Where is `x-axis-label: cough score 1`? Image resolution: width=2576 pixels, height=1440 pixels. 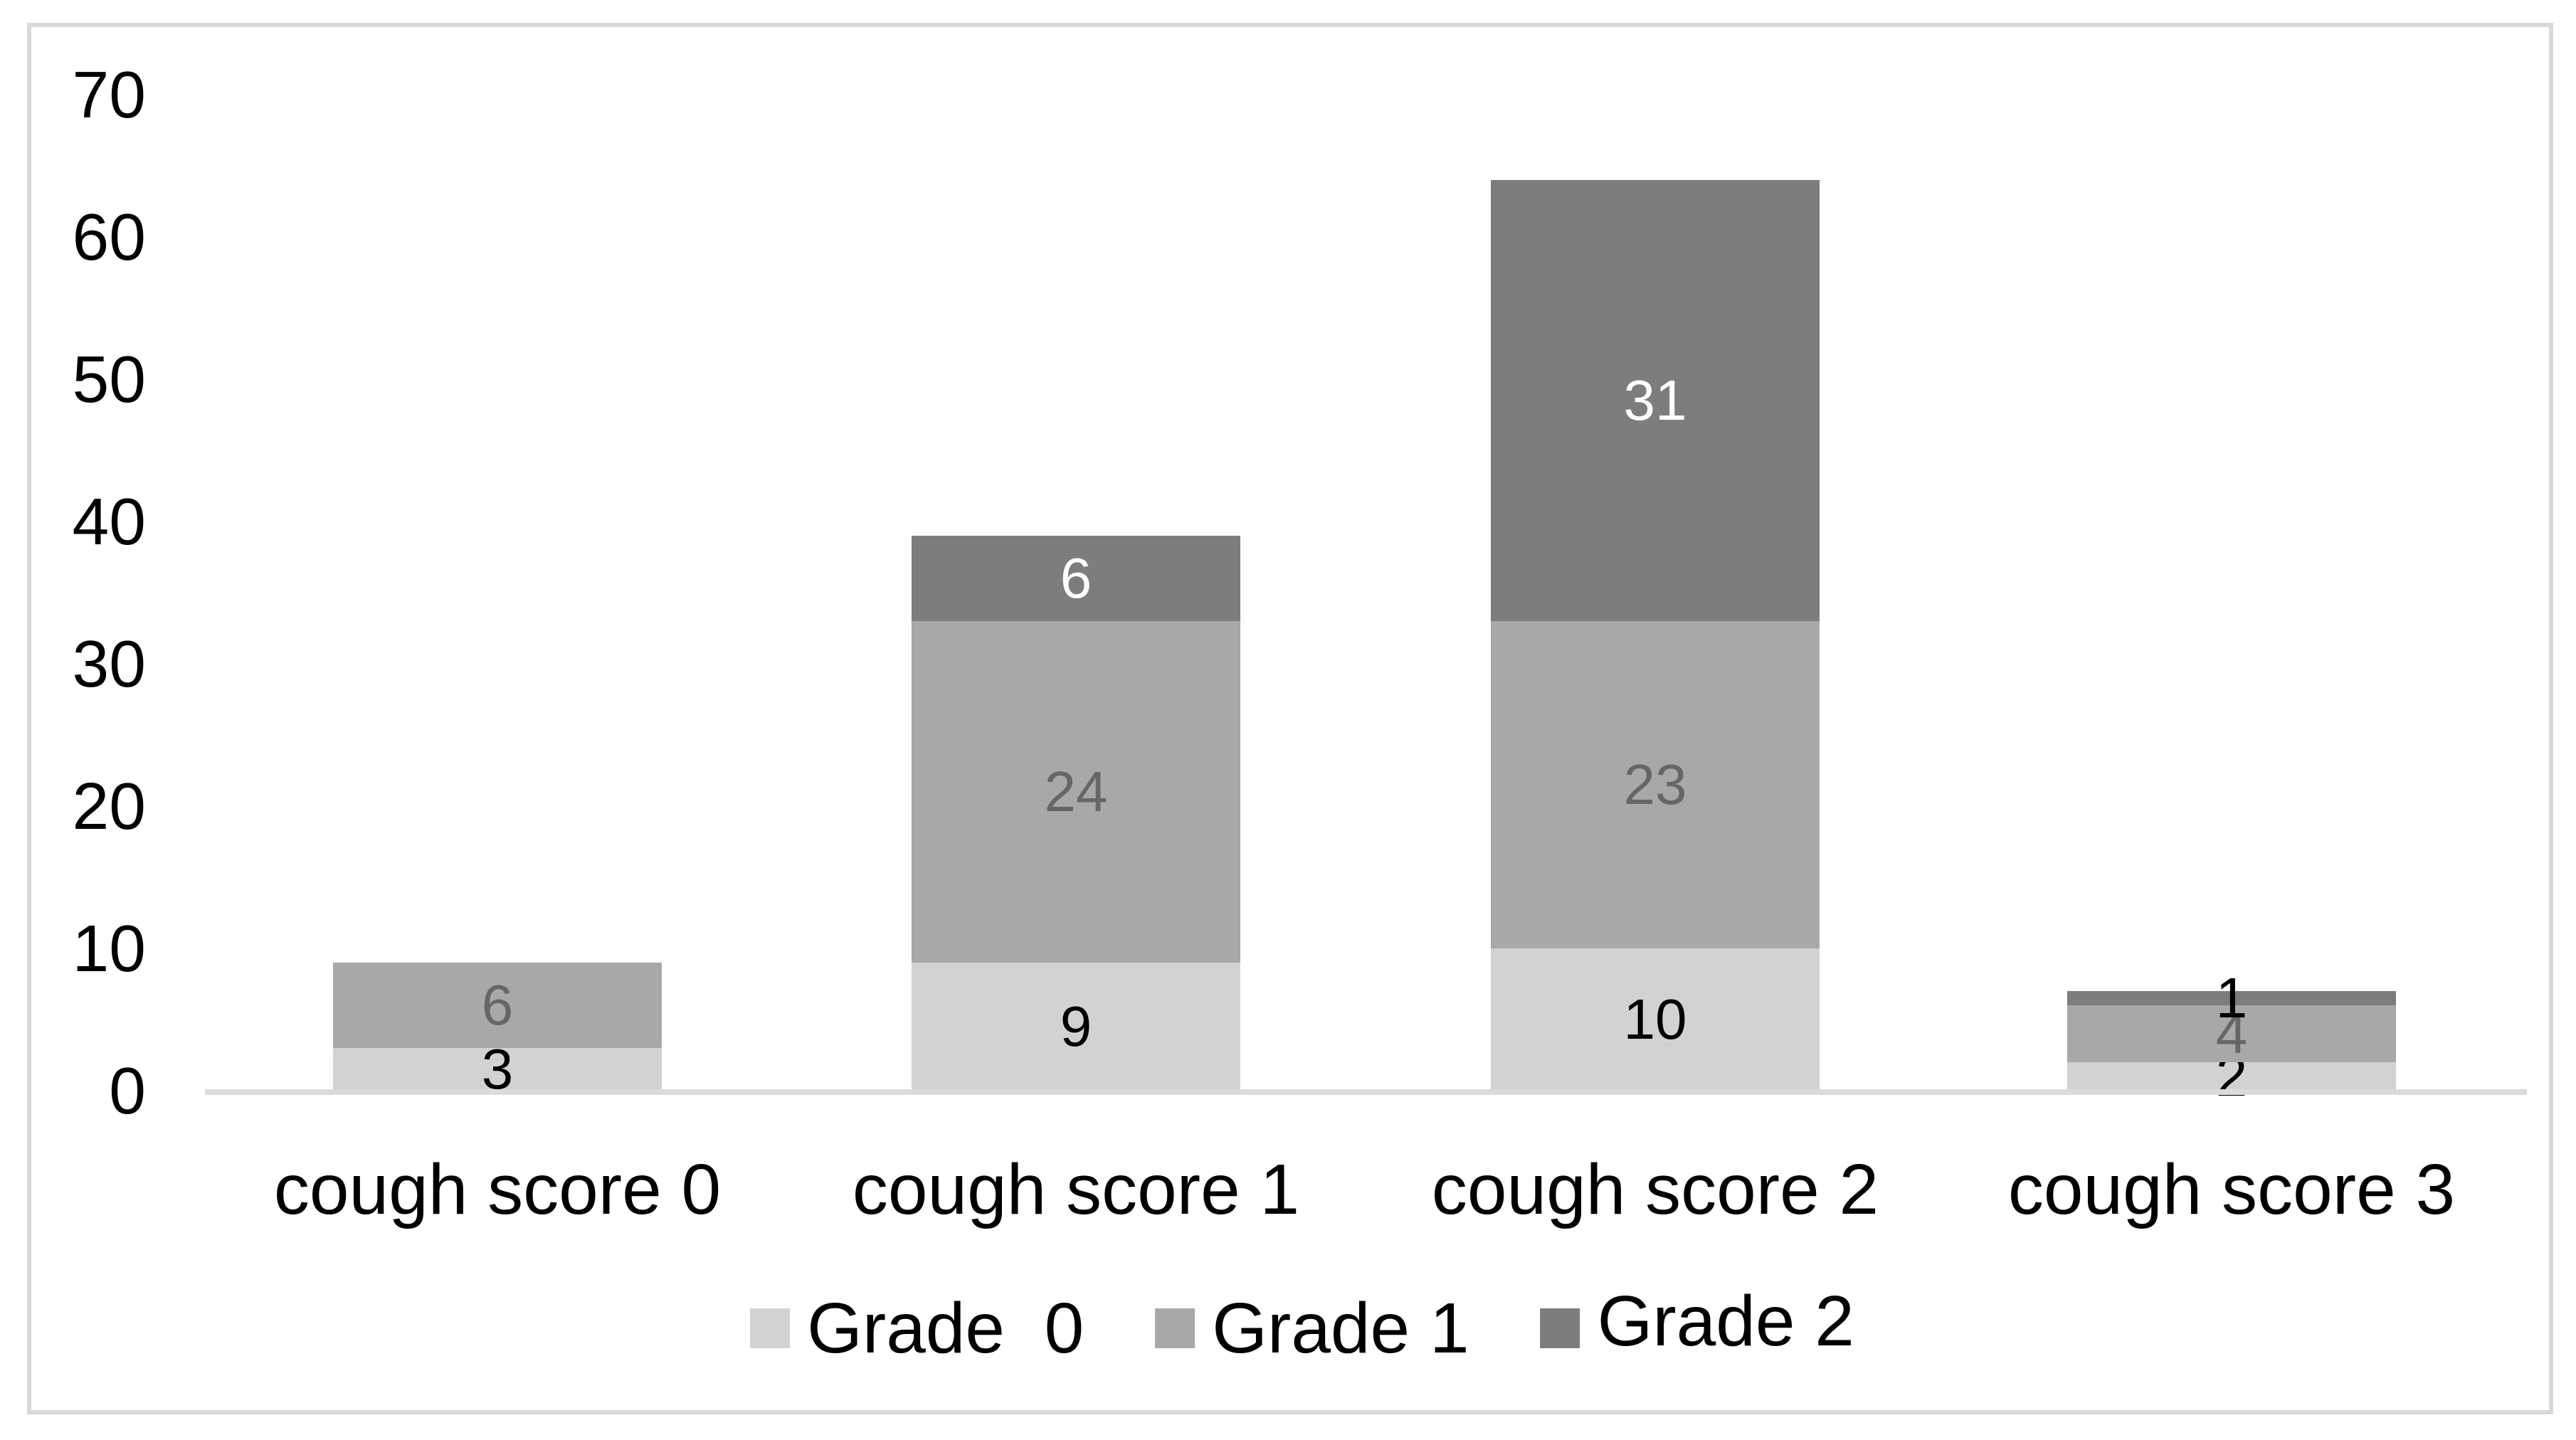 x-axis-label: cough score 1 is located at coordinates (1076, 1189).